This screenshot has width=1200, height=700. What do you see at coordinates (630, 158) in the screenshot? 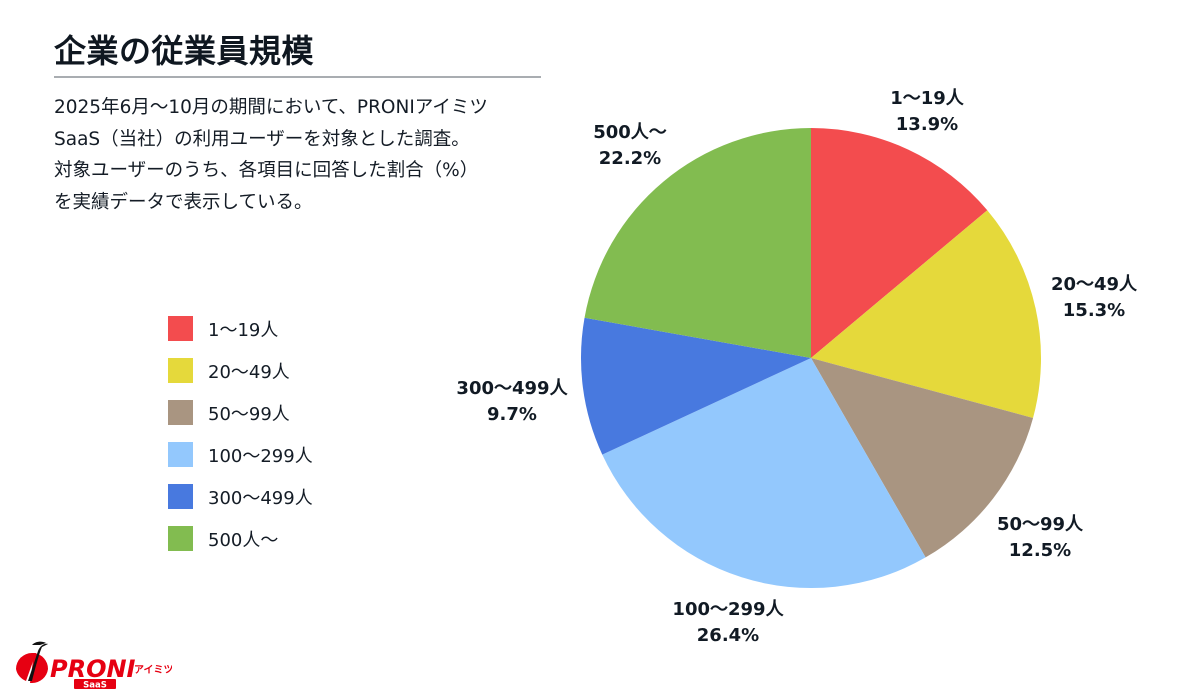
I see `slice-label-value: 22.2%` at bounding box center [630, 158].